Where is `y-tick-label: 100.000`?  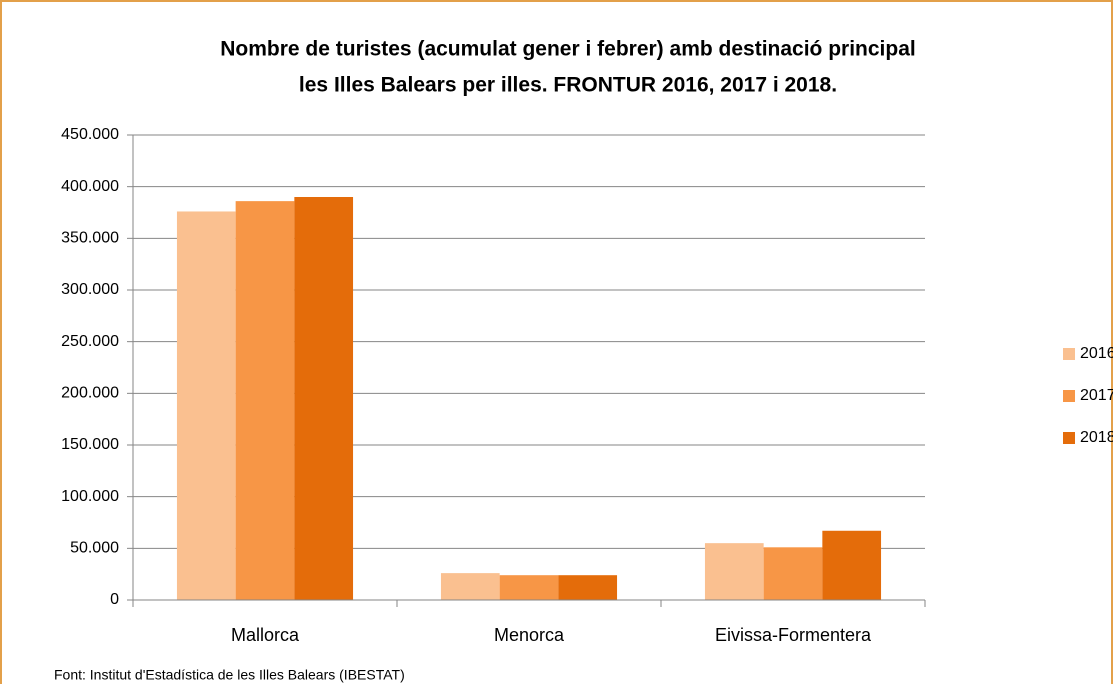 y-tick-label: 100.000 is located at coordinates (90, 496).